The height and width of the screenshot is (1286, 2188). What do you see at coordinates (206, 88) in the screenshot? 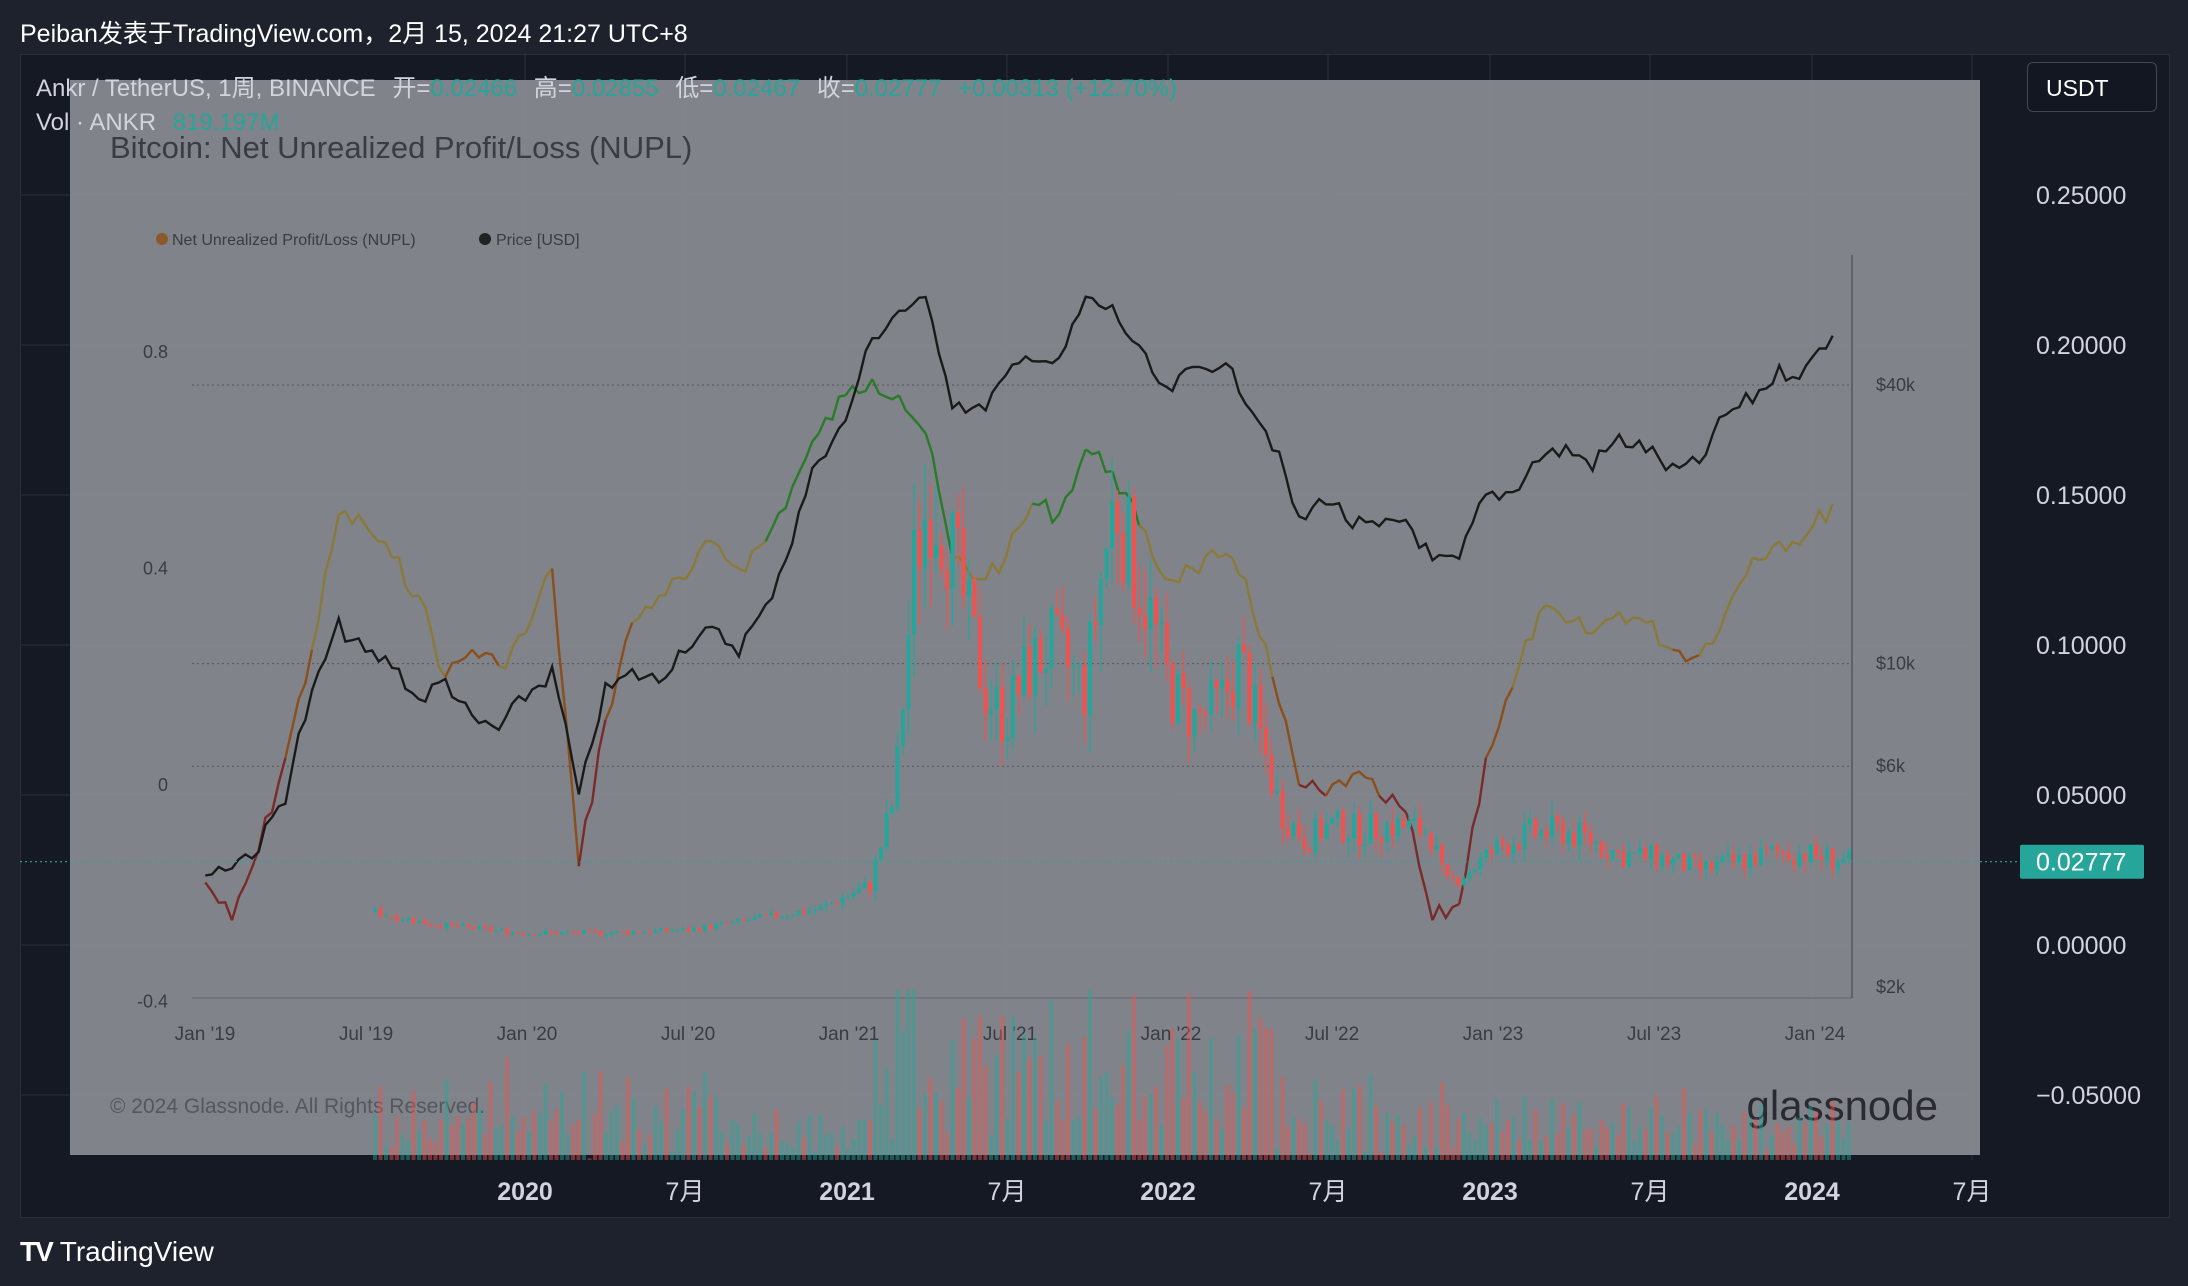
I see `symbol-name: Ankr / TetherUS, 1周, BINANCE` at bounding box center [206, 88].